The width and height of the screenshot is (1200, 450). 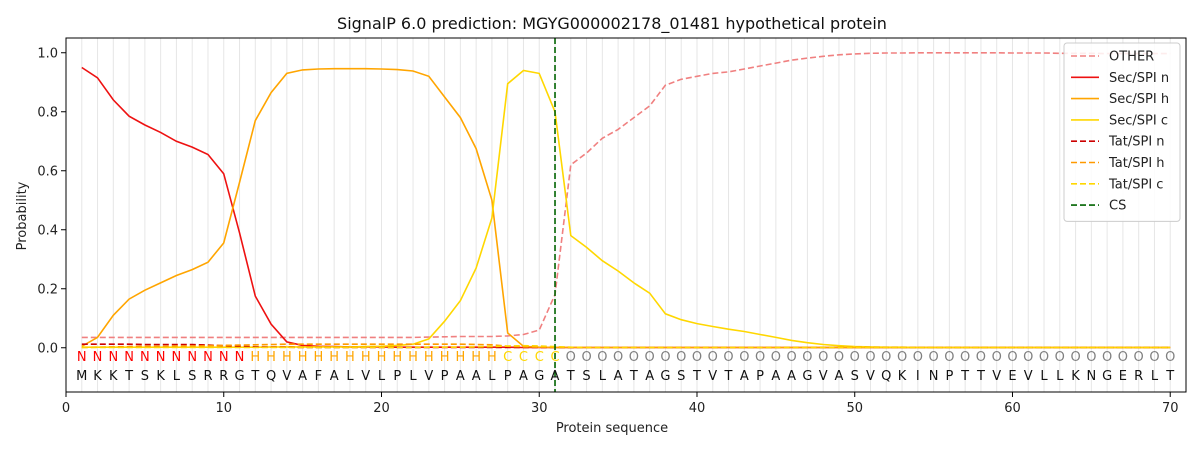 What do you see at coordinates (854, 408) in the screenshot?
I see `x-tick-label: 50` at bounding box center [854, 408].